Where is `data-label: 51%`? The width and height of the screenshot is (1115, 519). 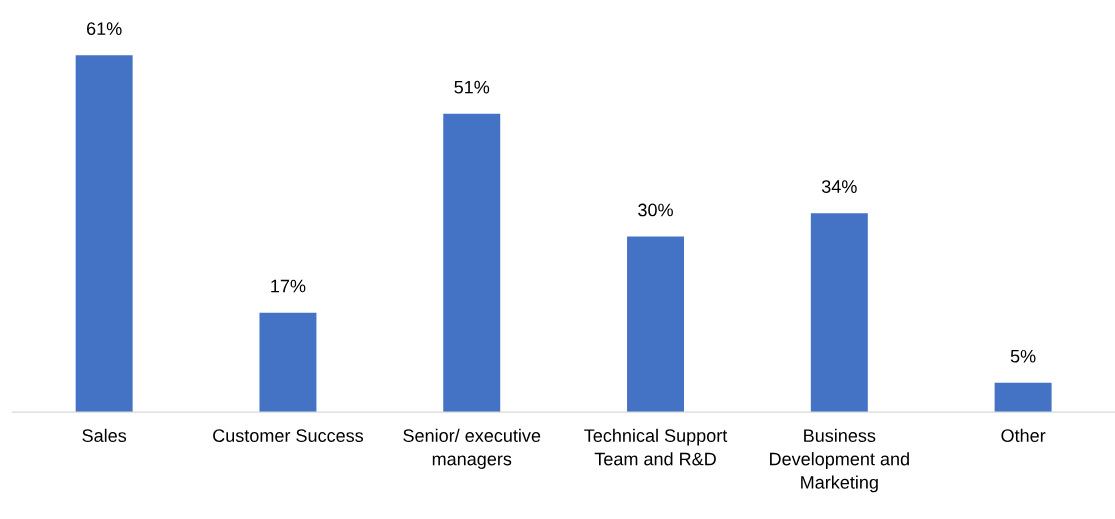 data-label: 51% is located at coordinates (472, 87).